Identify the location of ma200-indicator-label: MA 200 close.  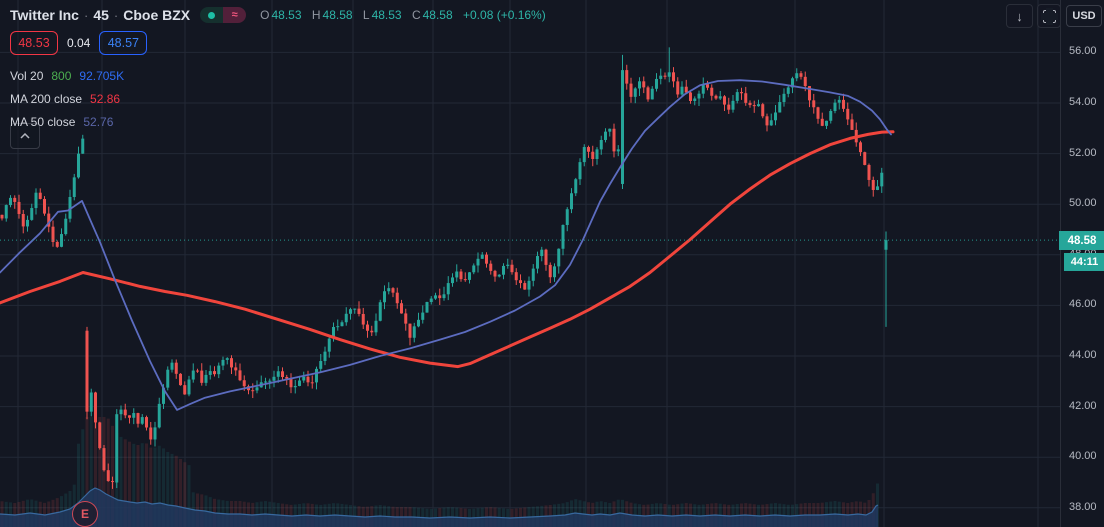
(46, 98).